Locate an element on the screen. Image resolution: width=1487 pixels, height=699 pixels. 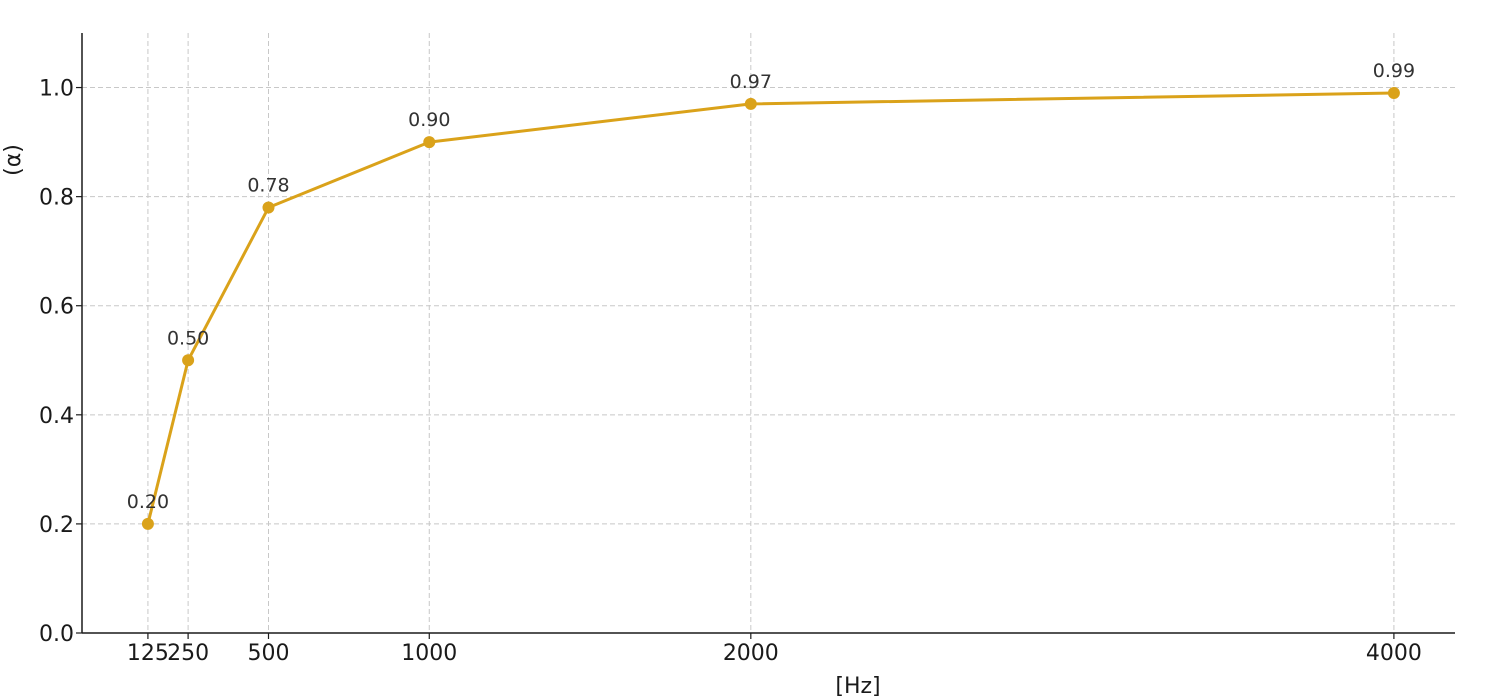
x-tick-label: 2000 is located at coordinates (751, 653).